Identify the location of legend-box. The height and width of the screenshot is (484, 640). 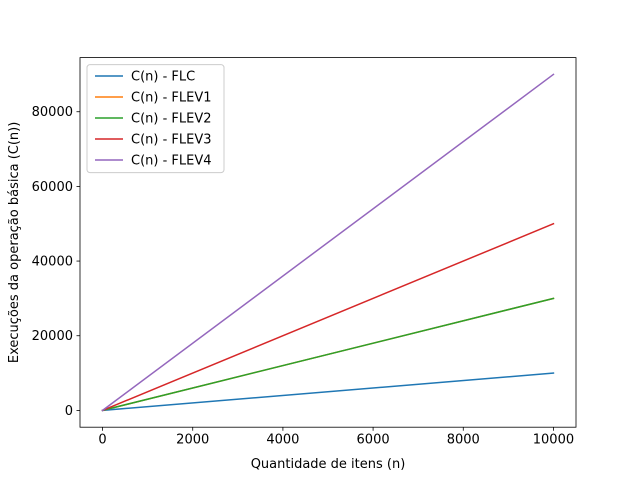
(155, 119).